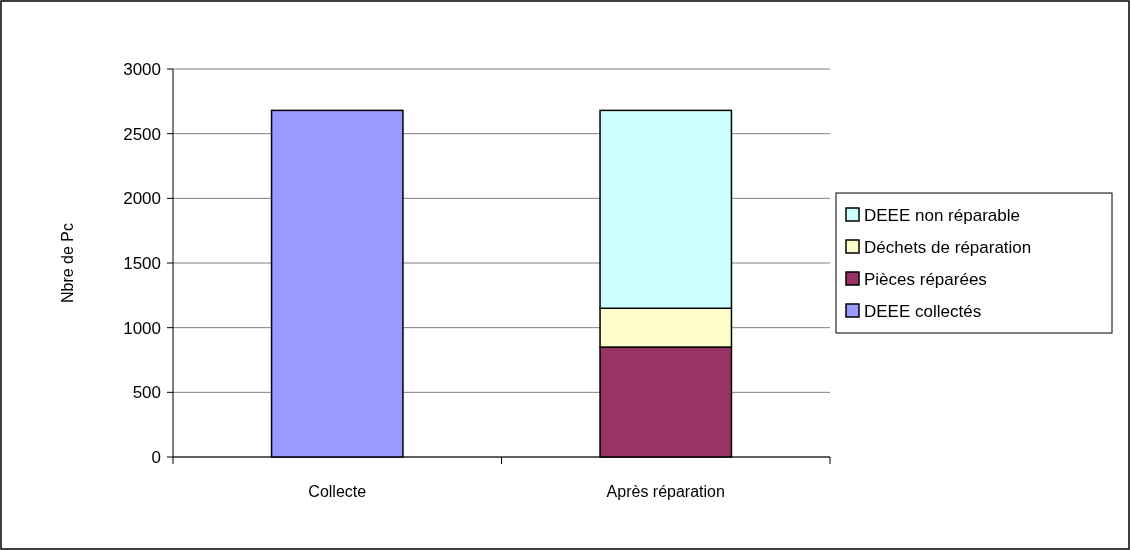  What do you see at coordinates (142, 199) in the screenshot?
I see `y-tick-label: 2000` at bounding box center [142, 199].